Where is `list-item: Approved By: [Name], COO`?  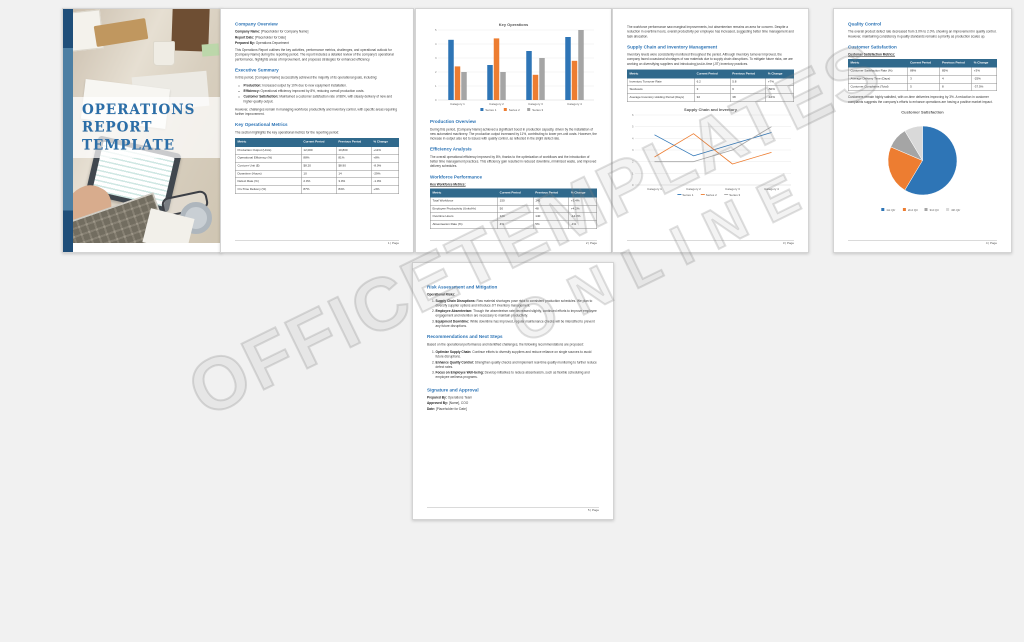
list-item: Approved By: [Name], COO is located at coordinates (448, 403).